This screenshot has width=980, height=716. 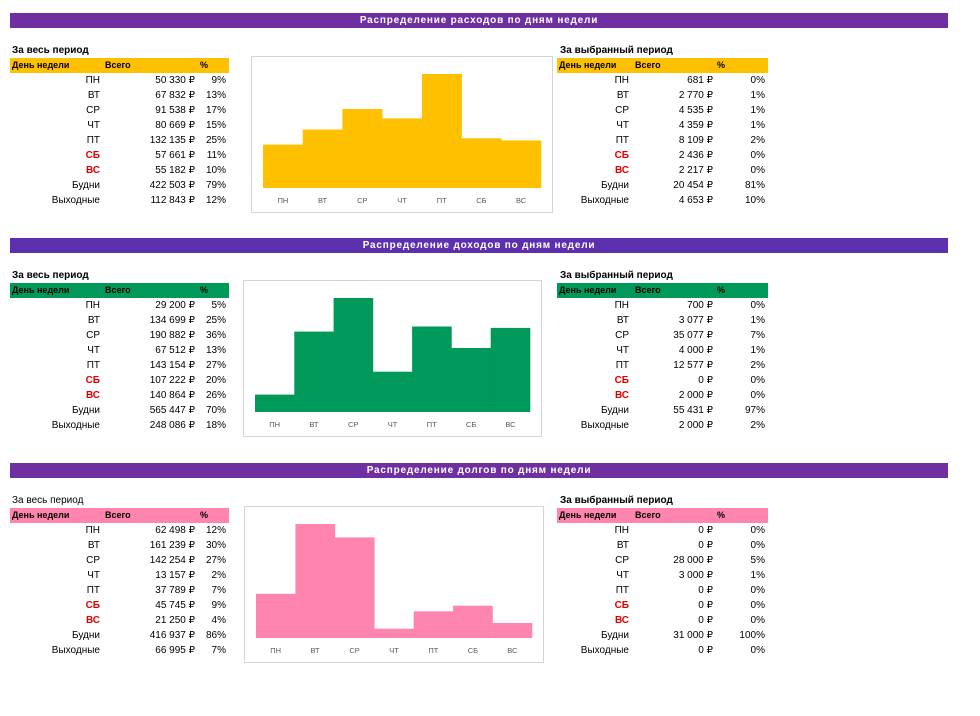 I want to click on table-row: ВС 140 864 ₽ 26%, so click(x=119, y=395).